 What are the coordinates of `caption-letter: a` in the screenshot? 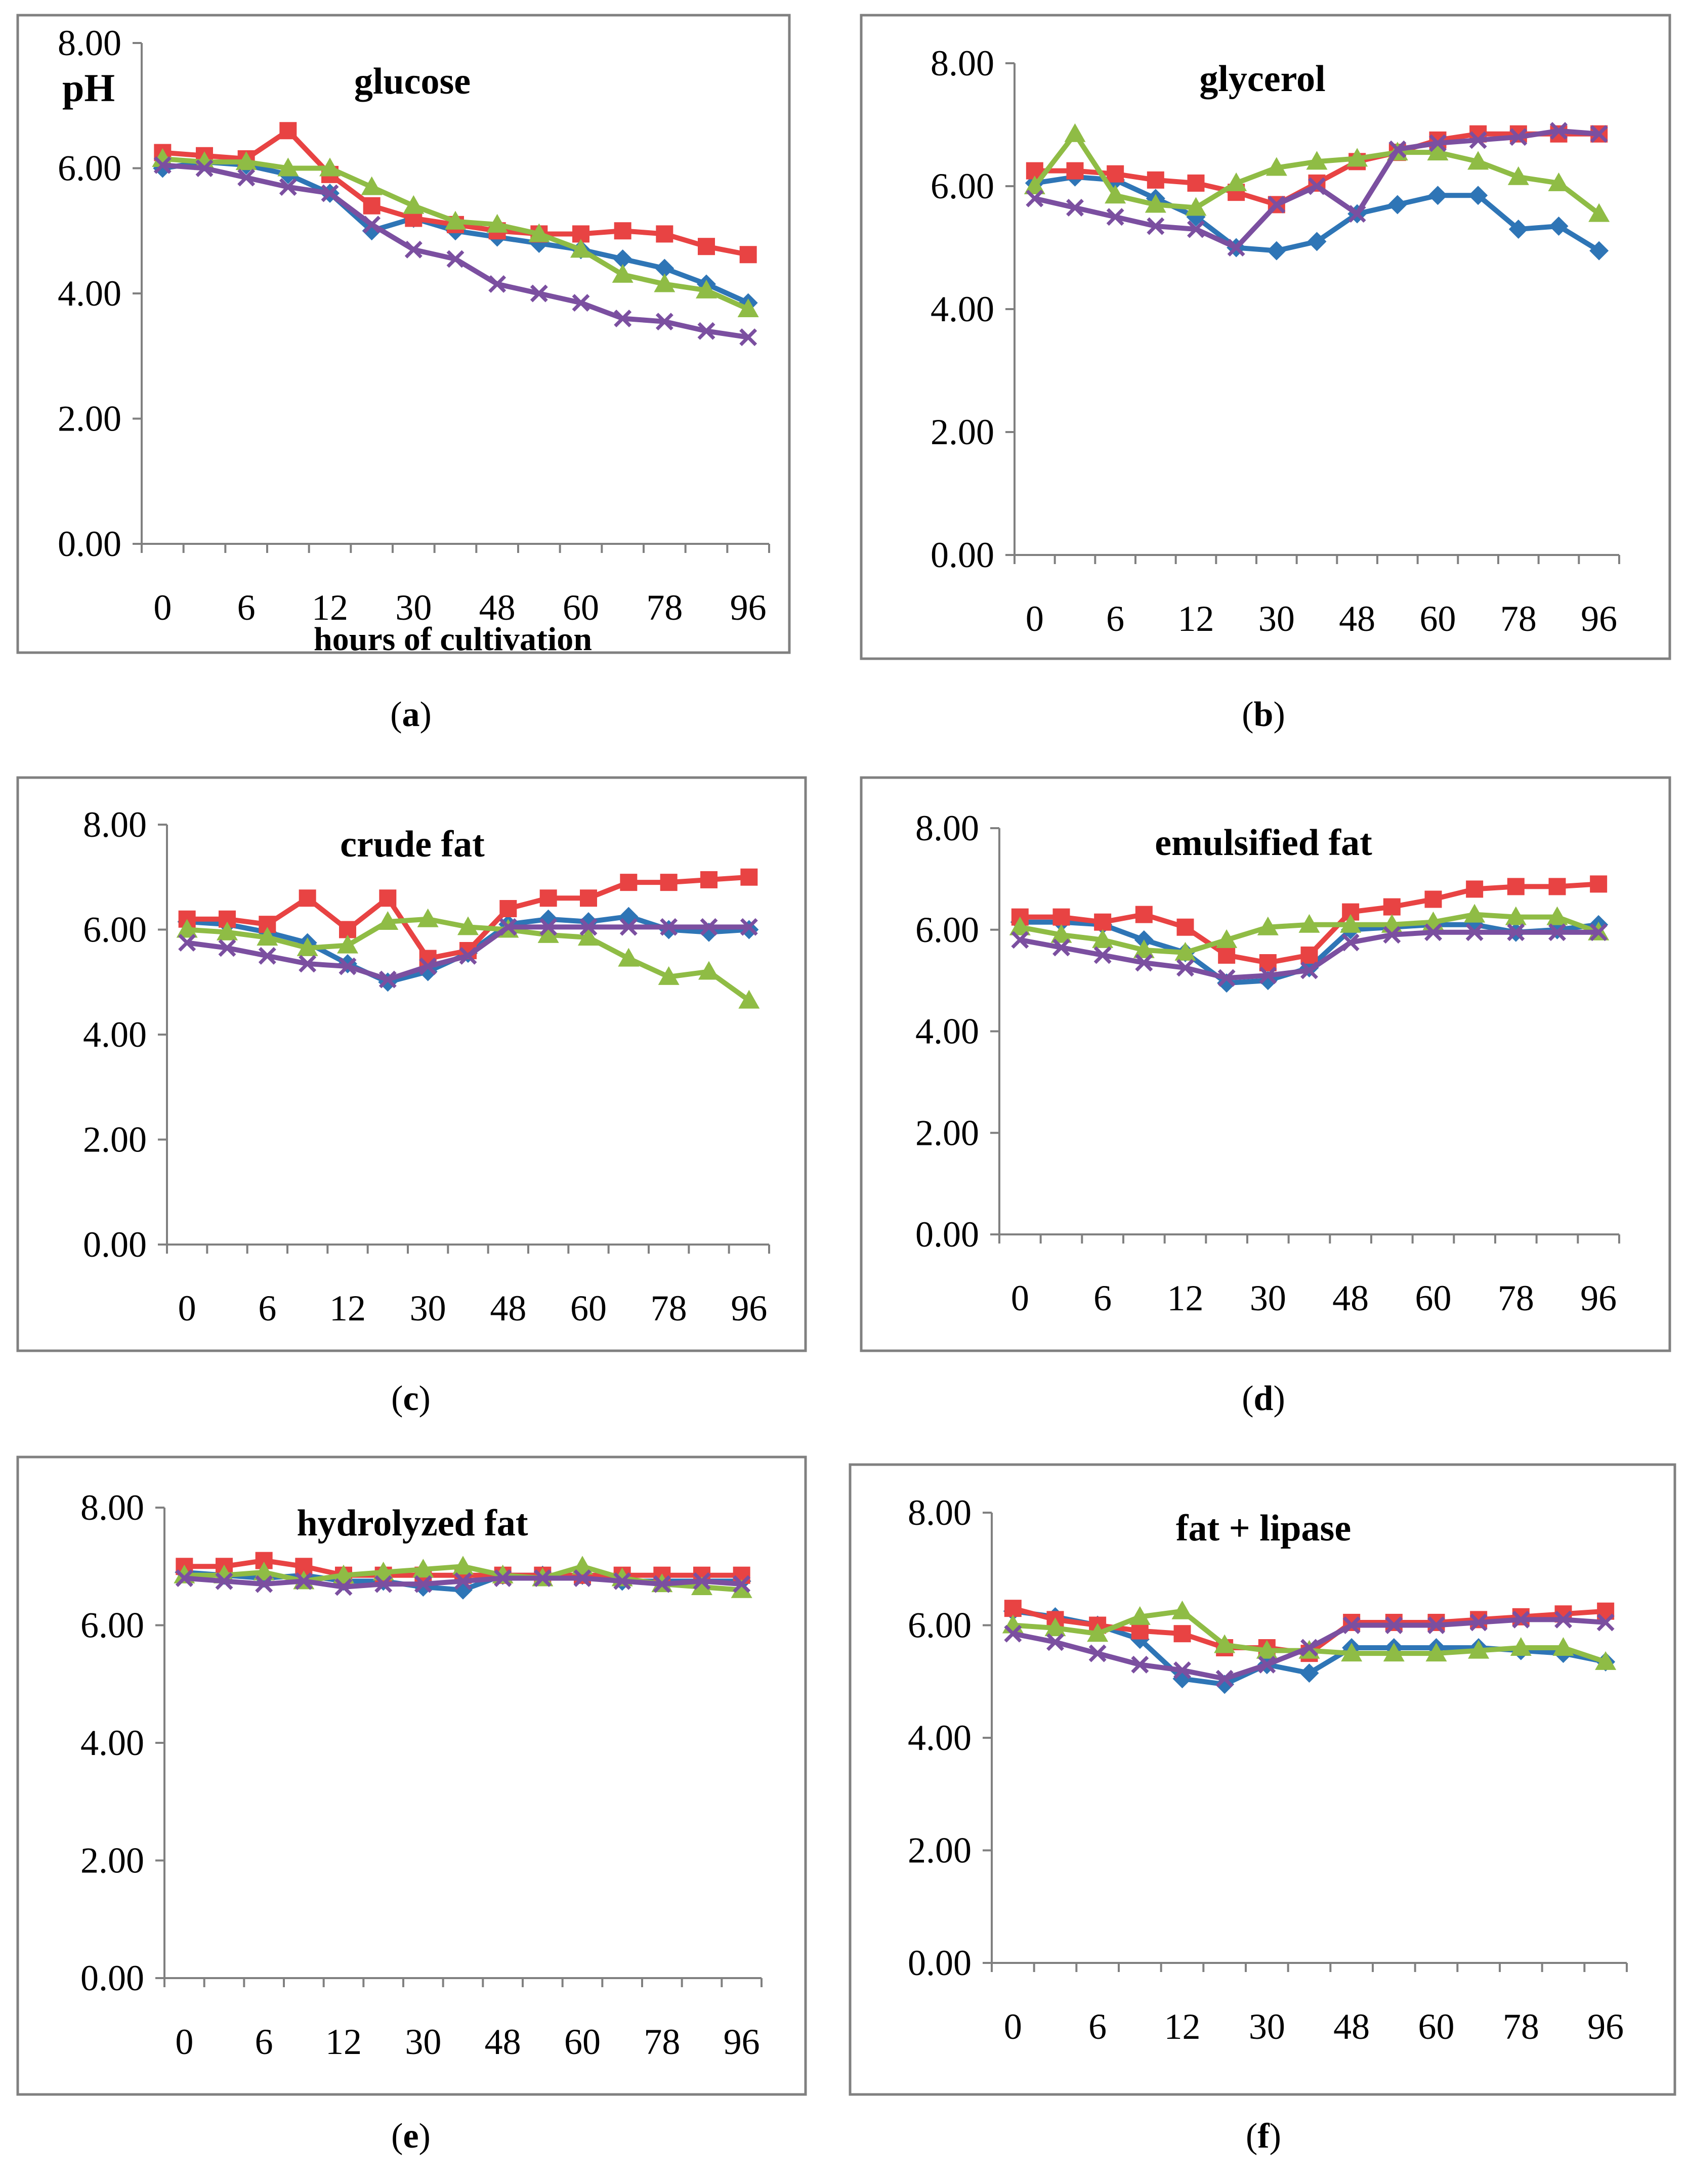 It's located at (411, 714).